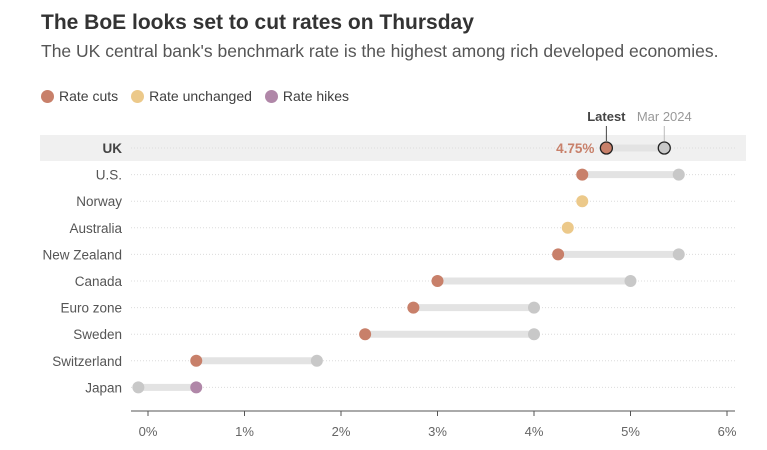 The height and width of the screenshot is (450, 767). What do you see at coordinates (271, 96) in the screenshot?
I see `legend-swatch-rate-hikes` at bounding box center [271, 96].